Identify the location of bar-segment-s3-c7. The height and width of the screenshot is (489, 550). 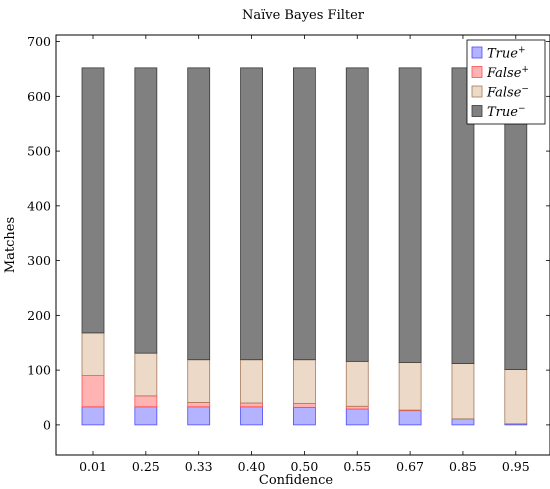
(463, 215).